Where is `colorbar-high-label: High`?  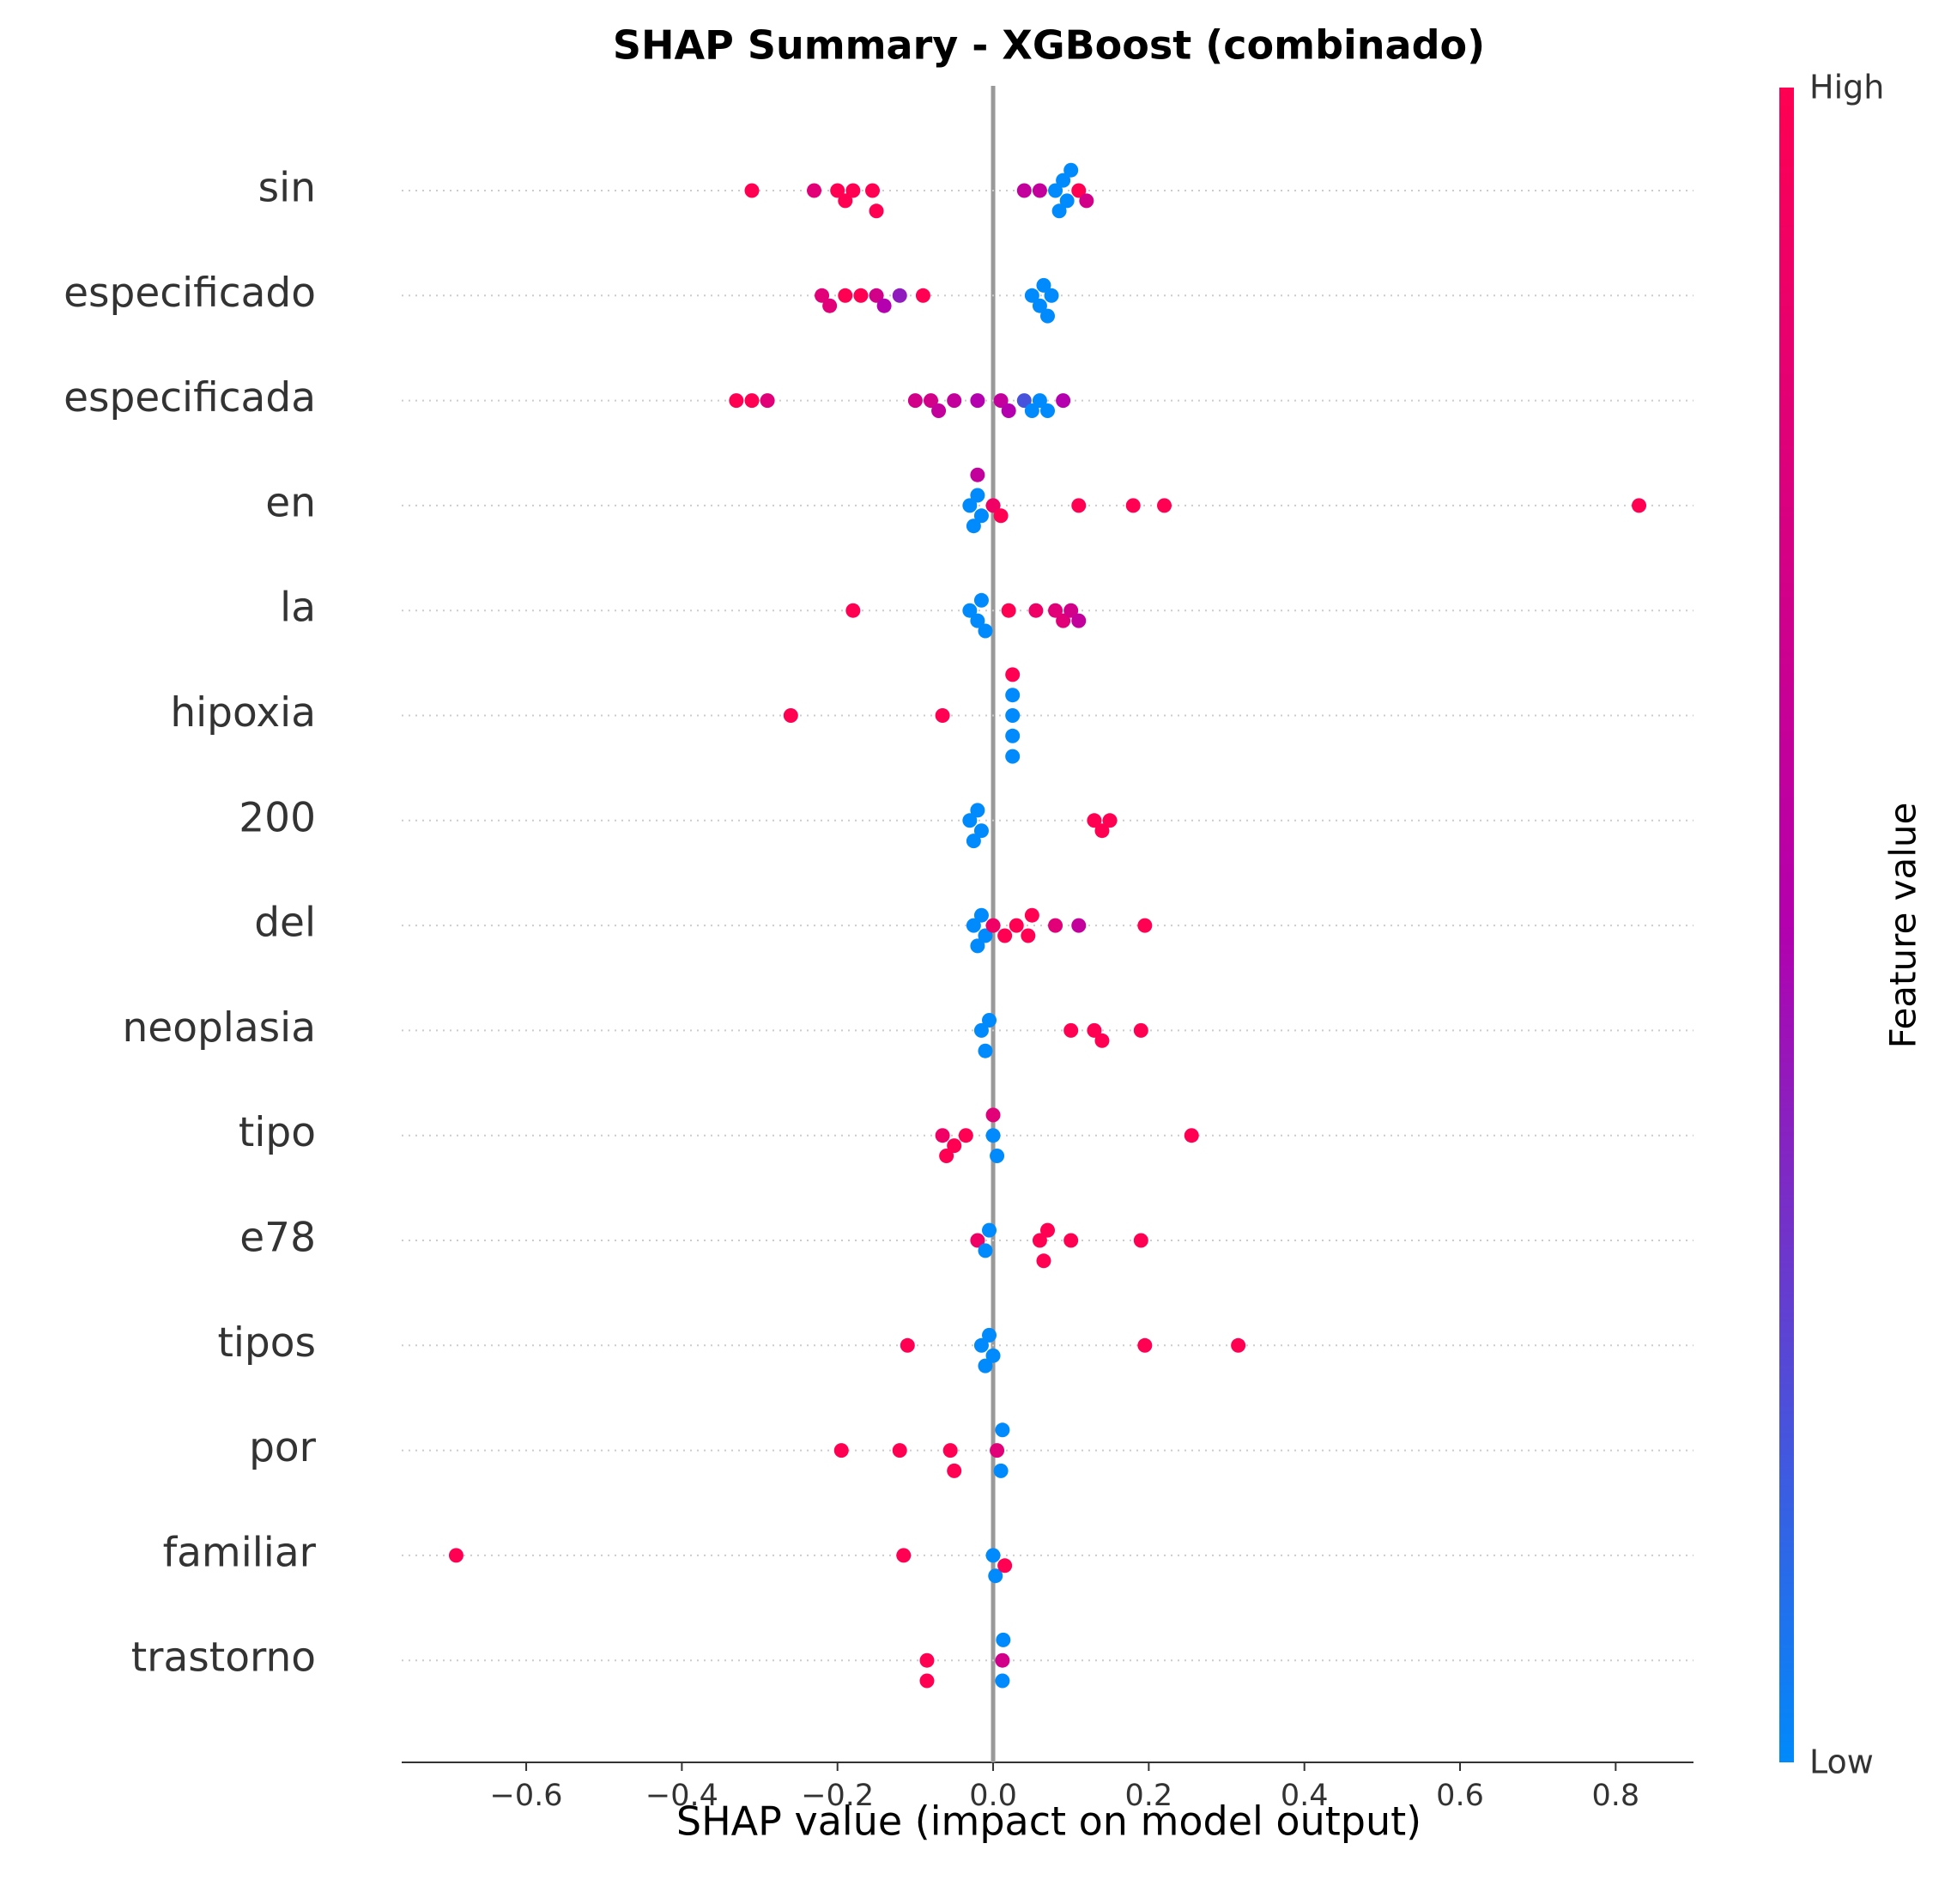 colorbar-high-label: High is located at coordinates (1846, 88).